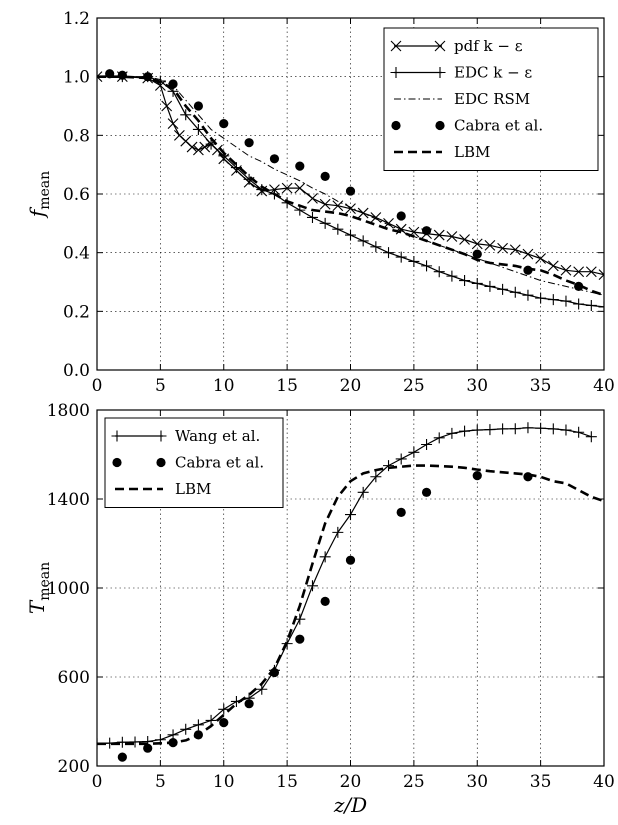 The image size is (618, 825). I want to click on y-axis-label-sub: mean, so click(45, 581).